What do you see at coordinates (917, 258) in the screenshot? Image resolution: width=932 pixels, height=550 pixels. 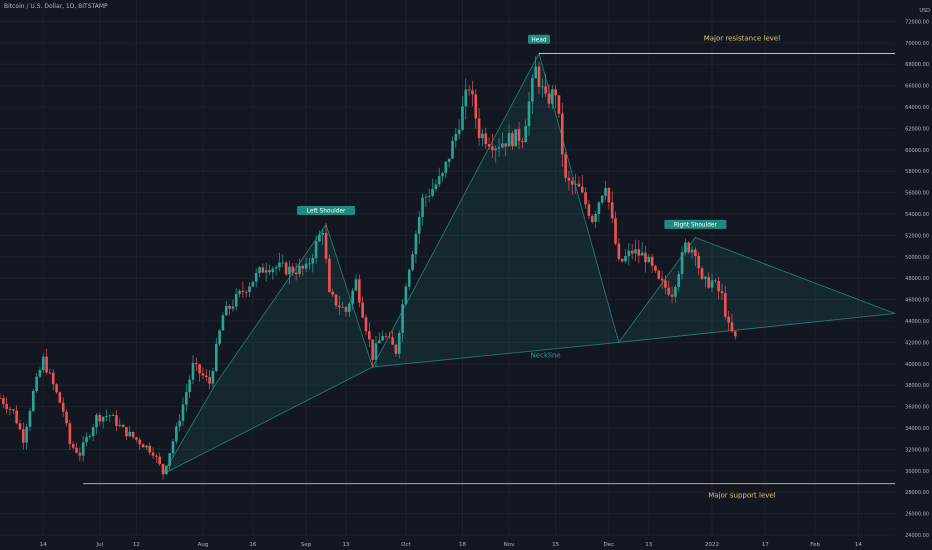 I see `price-tick-label: 50000.00` at bounding box center [917, 258].